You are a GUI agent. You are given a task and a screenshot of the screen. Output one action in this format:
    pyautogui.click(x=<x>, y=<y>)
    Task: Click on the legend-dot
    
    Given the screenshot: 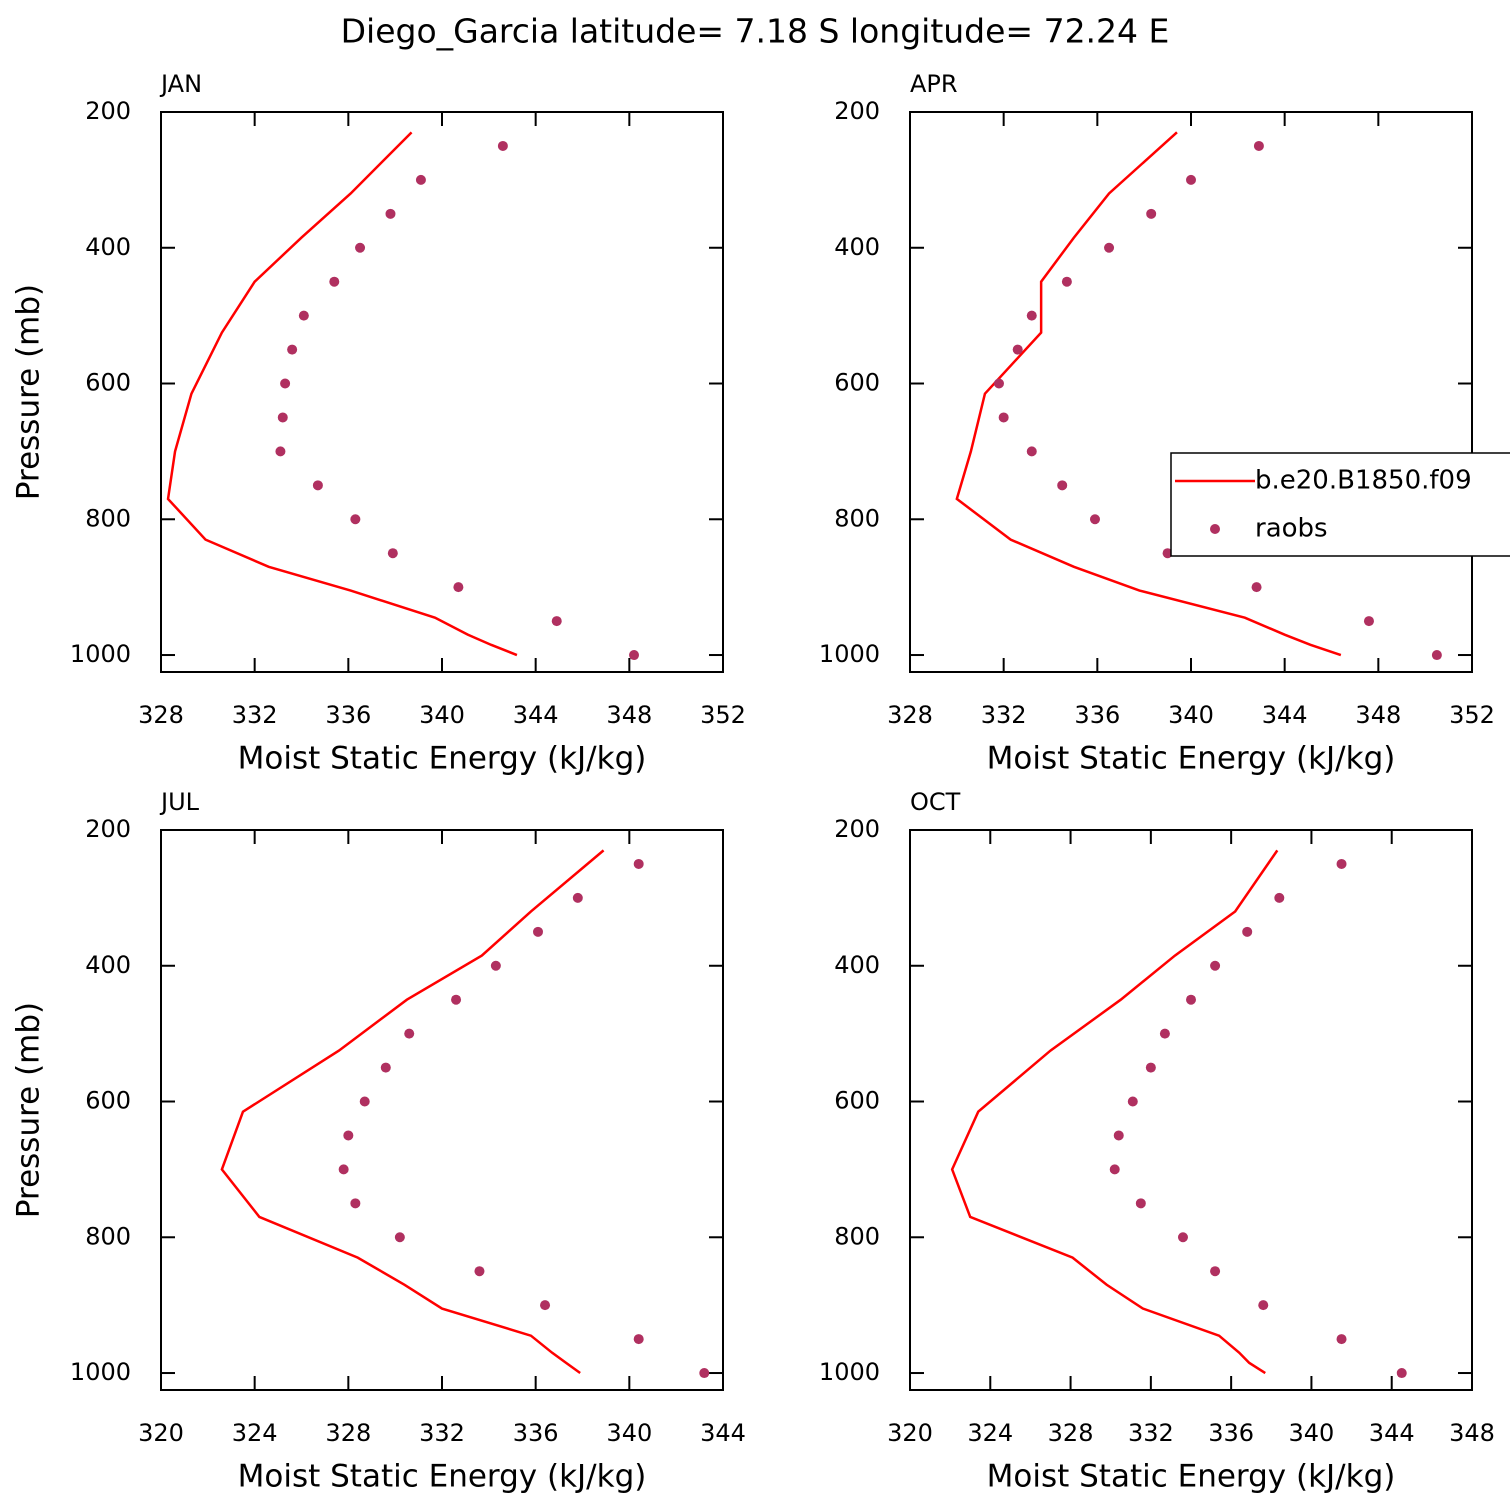 What is the action you would take?
    pyautogui.click(x=1215, y=529)
    